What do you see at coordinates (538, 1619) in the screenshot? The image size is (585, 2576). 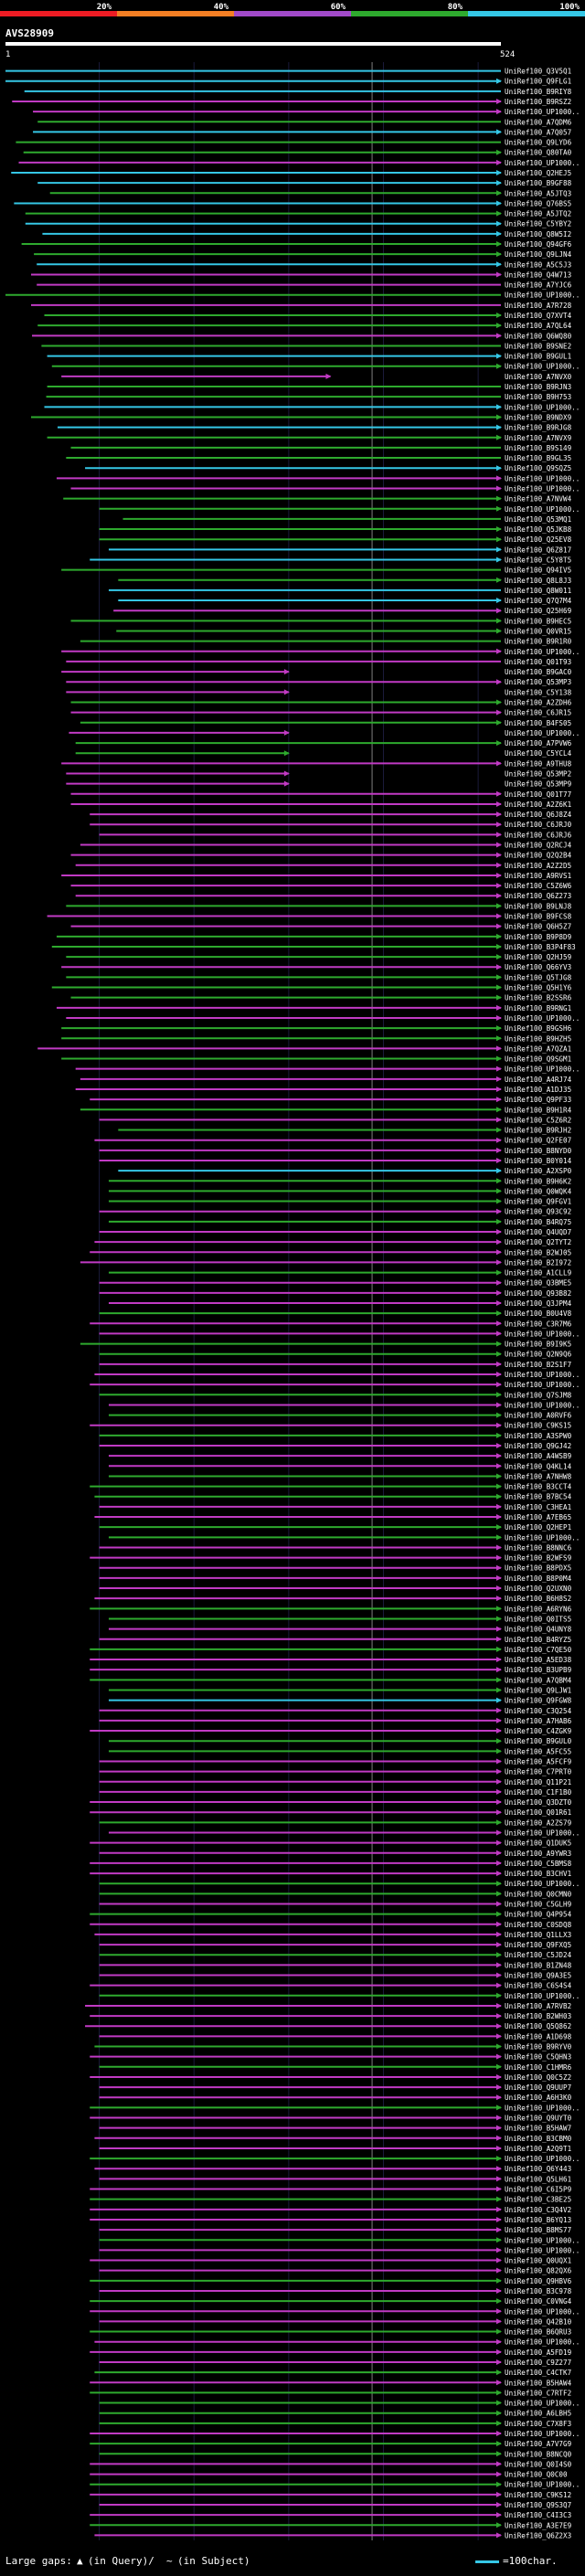 I see `hit-label: UniRef100_Q0ITS5` at bounding box center [538, 1619].